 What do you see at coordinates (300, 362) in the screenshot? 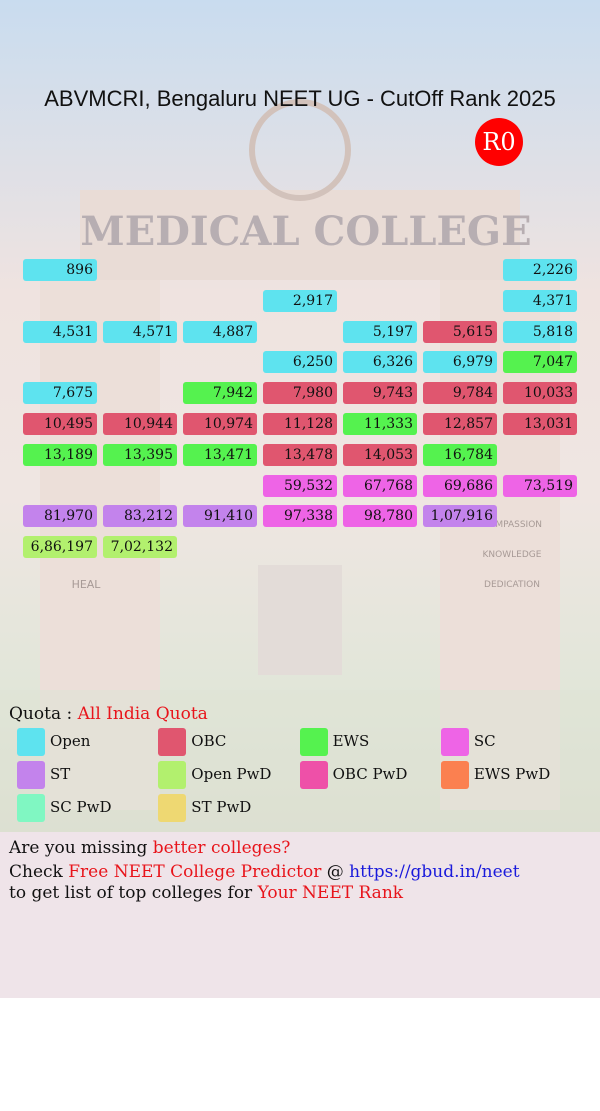
I see `cutoff-cell: 6,250` at bounding box center [300, 362].